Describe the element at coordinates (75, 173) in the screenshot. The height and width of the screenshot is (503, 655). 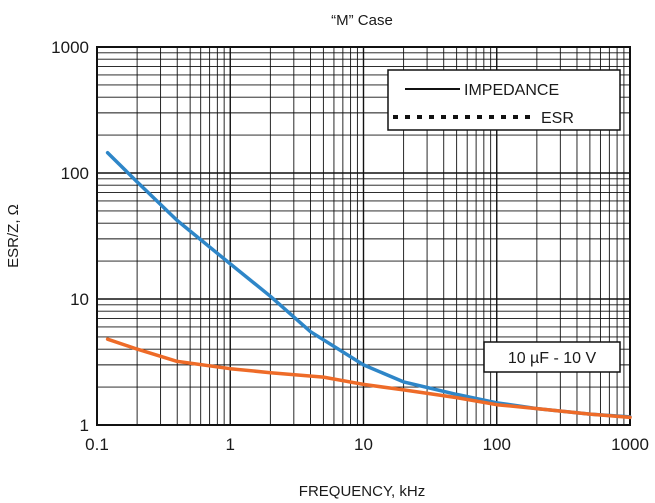
I see `y-tick-label: 100` at that location.